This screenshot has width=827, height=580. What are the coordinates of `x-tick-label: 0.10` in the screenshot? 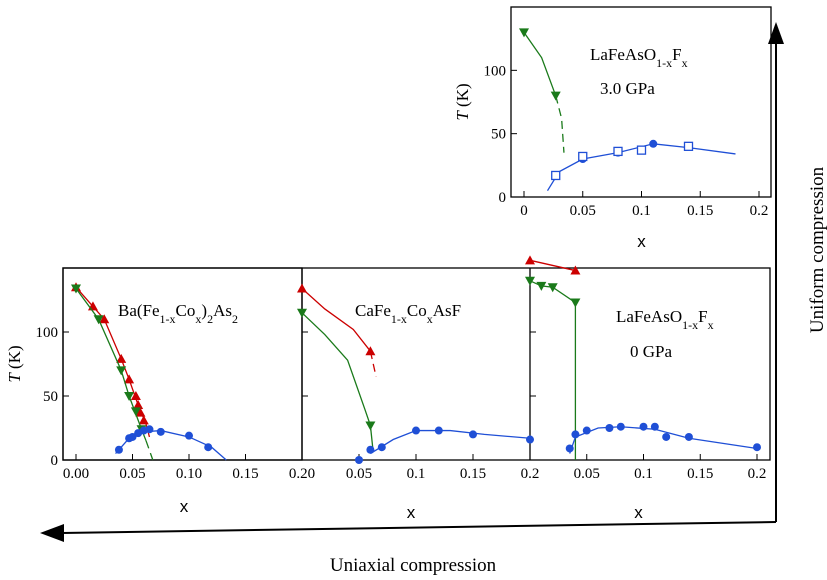 It's located at (189, 474).